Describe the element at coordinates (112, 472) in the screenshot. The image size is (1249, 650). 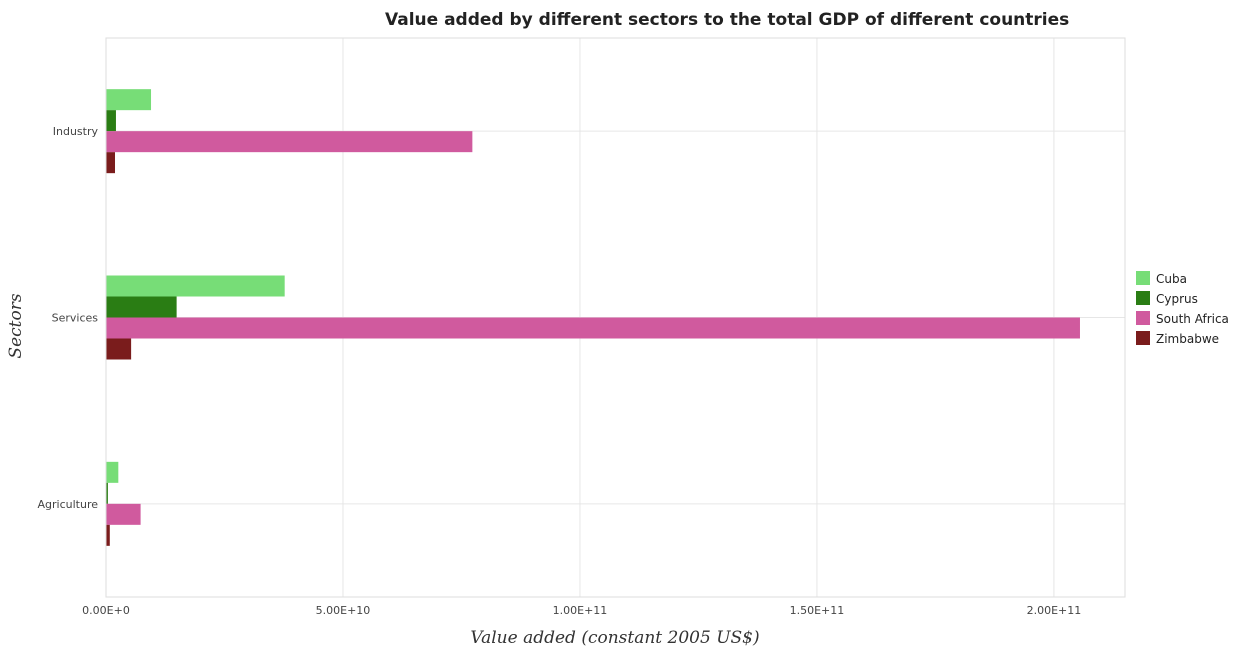
I see `bar-cuba-agriculture` at that location.